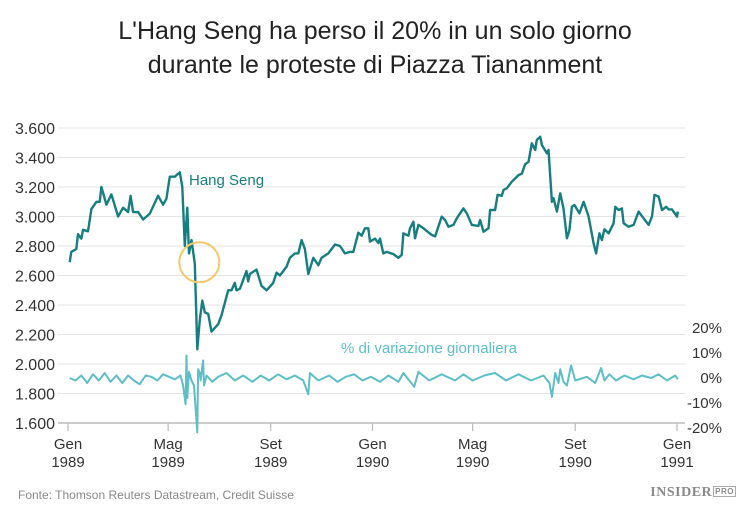  Describe the element at coordinates (711, 378) in the screenshot. I see `y-right-tick-label: 0%` at that location.